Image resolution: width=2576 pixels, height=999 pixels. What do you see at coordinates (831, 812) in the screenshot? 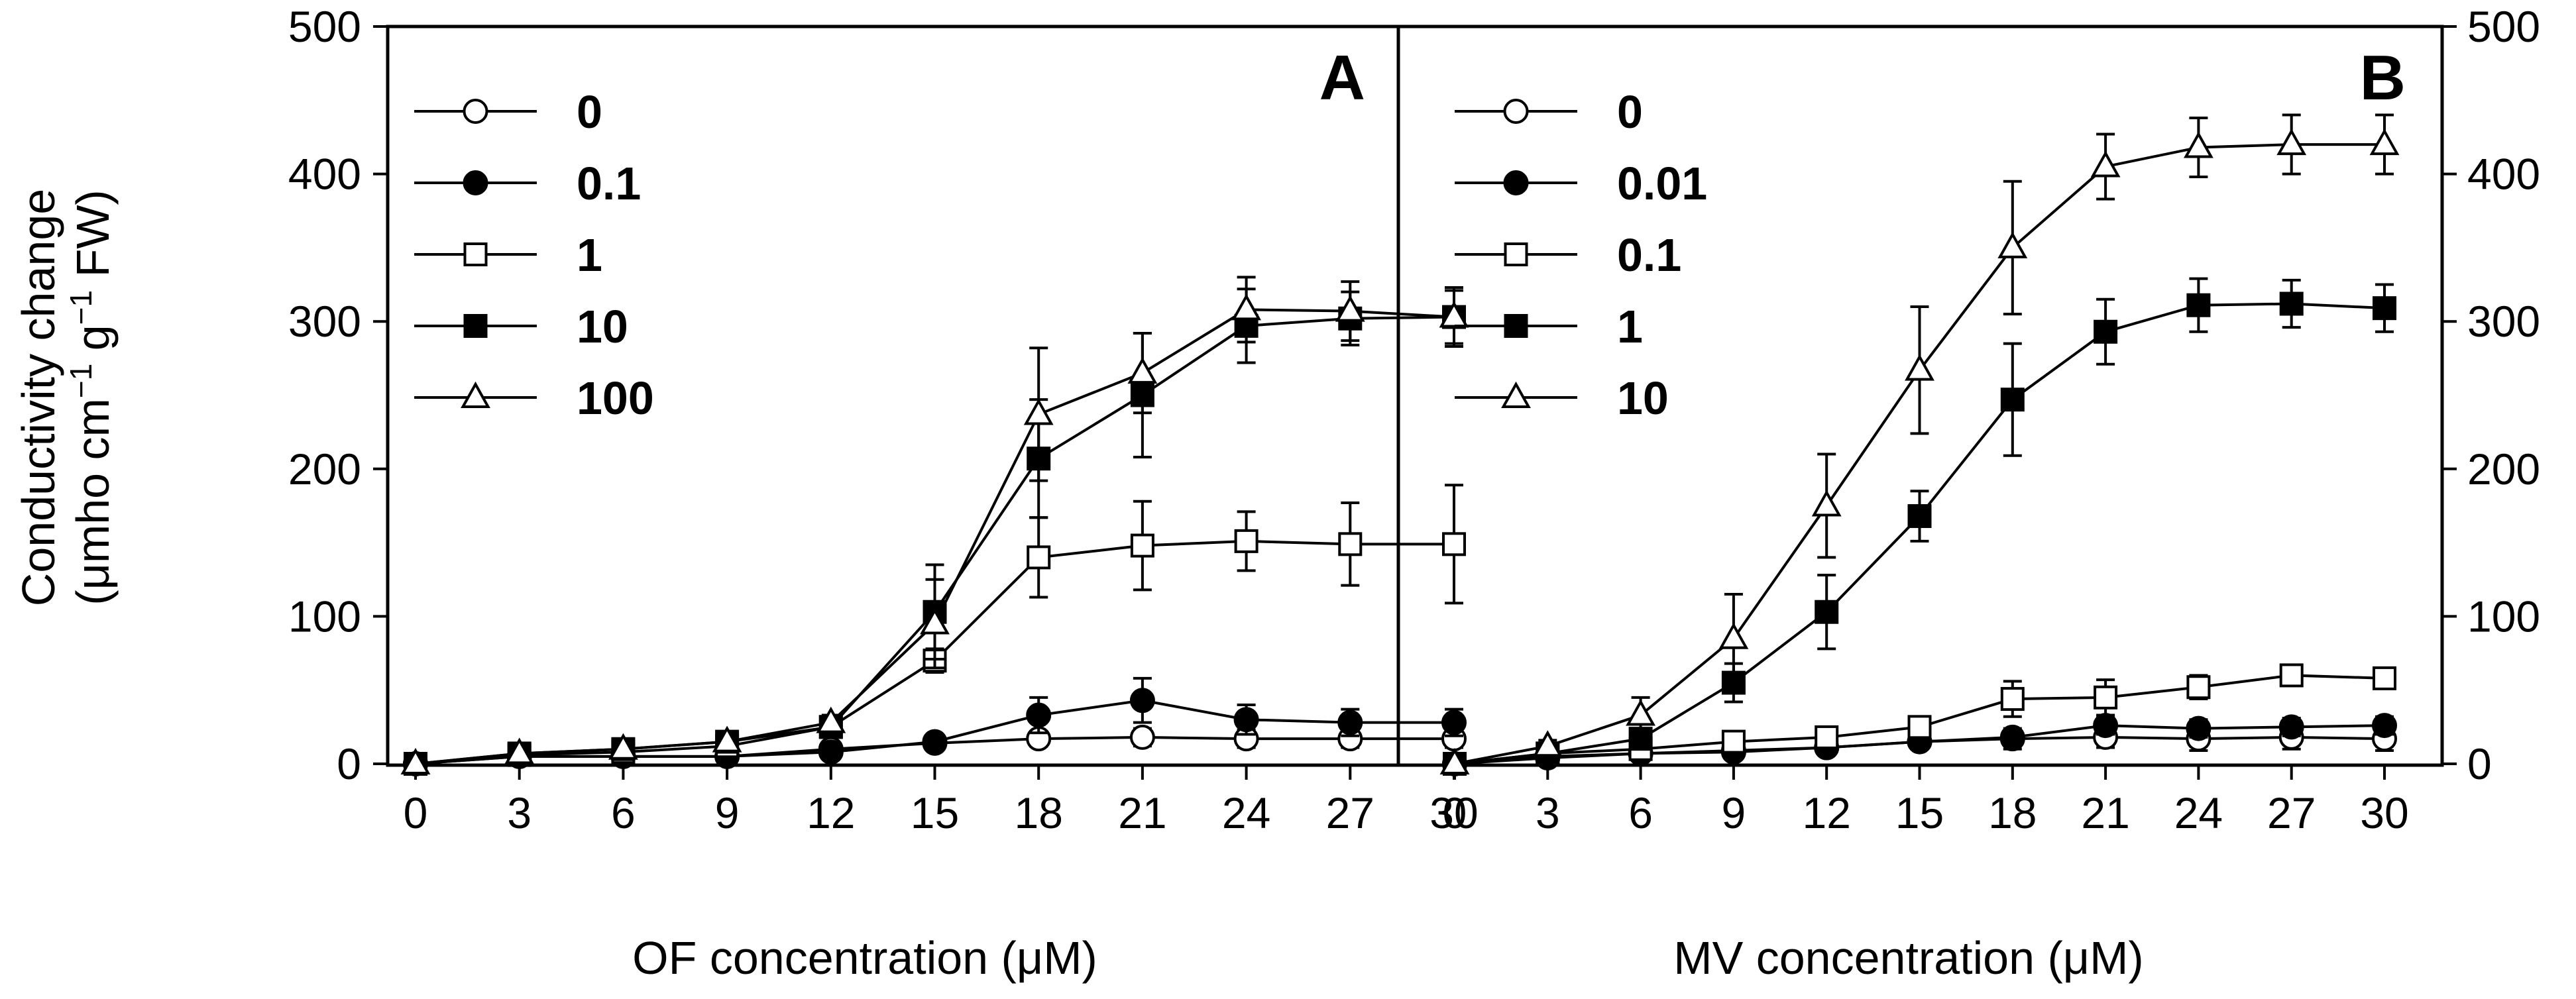
I see `x-tick-label-a: 12` at bounding box center [831, 812].